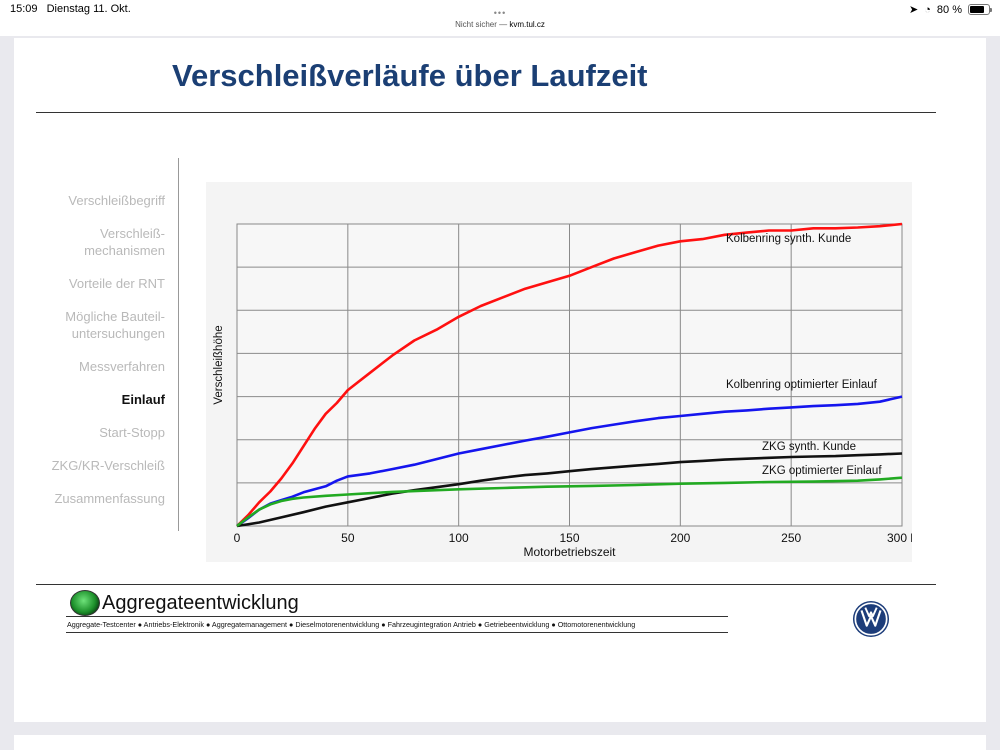 The width and height of the screenshot is (1000, 750). Describe the element at coordinates (178, 344) in the screenshot. I see `nav-divider` at that location.